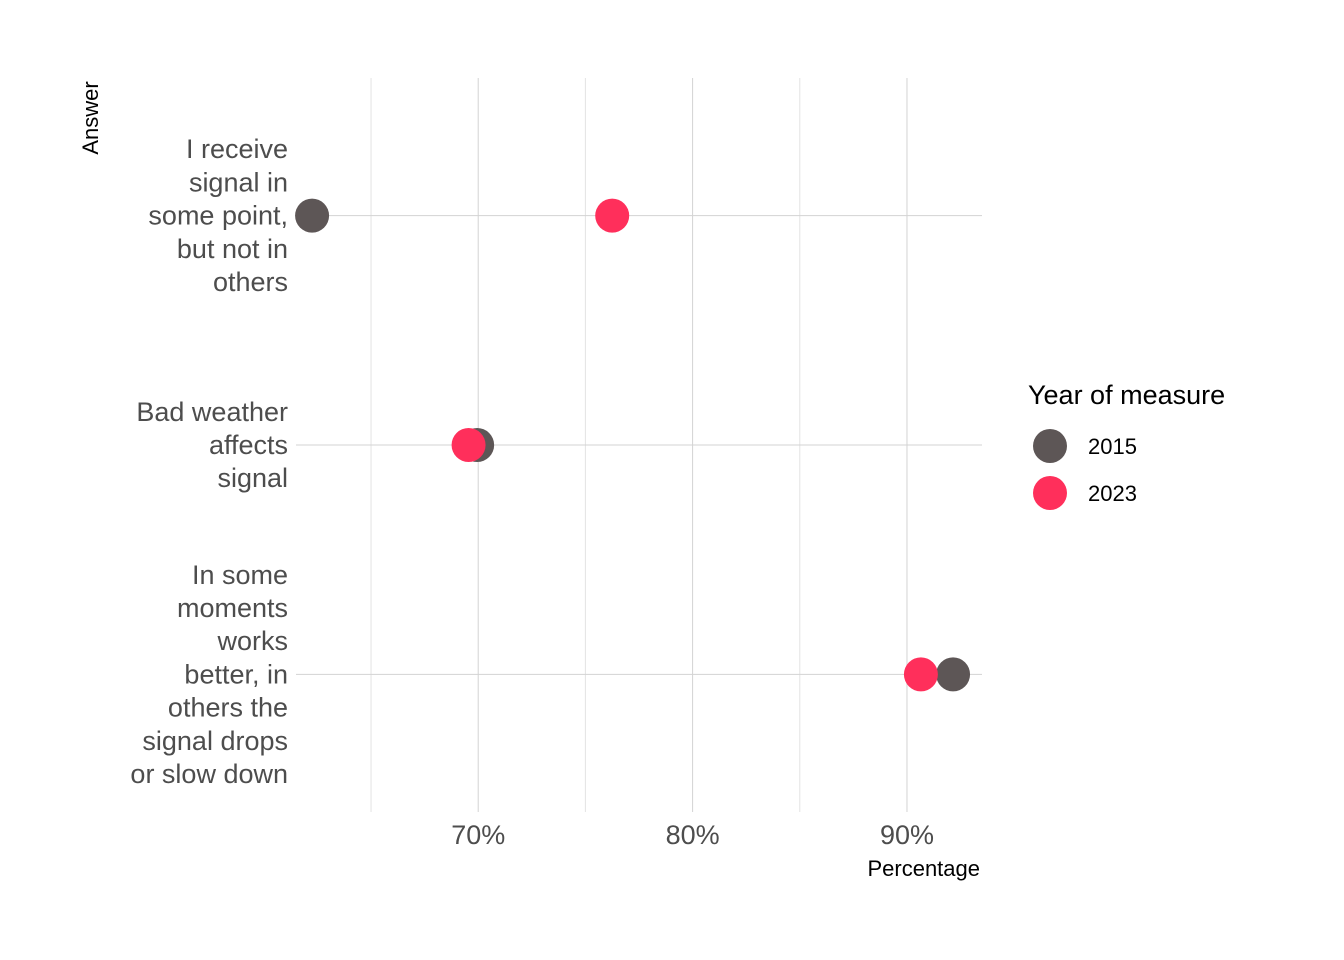  I want to click on y-tick-label-line: signal in, so click(238, 182).